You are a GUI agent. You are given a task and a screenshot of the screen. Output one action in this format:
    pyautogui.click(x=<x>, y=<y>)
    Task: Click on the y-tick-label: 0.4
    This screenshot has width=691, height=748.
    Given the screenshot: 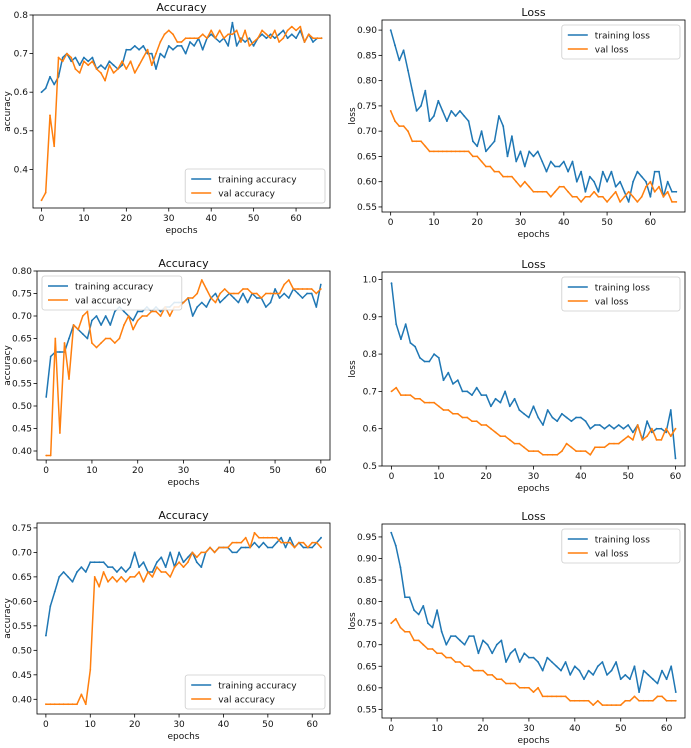 What is the action you would take?
    pyautogui.click(x=21, y=170)
    